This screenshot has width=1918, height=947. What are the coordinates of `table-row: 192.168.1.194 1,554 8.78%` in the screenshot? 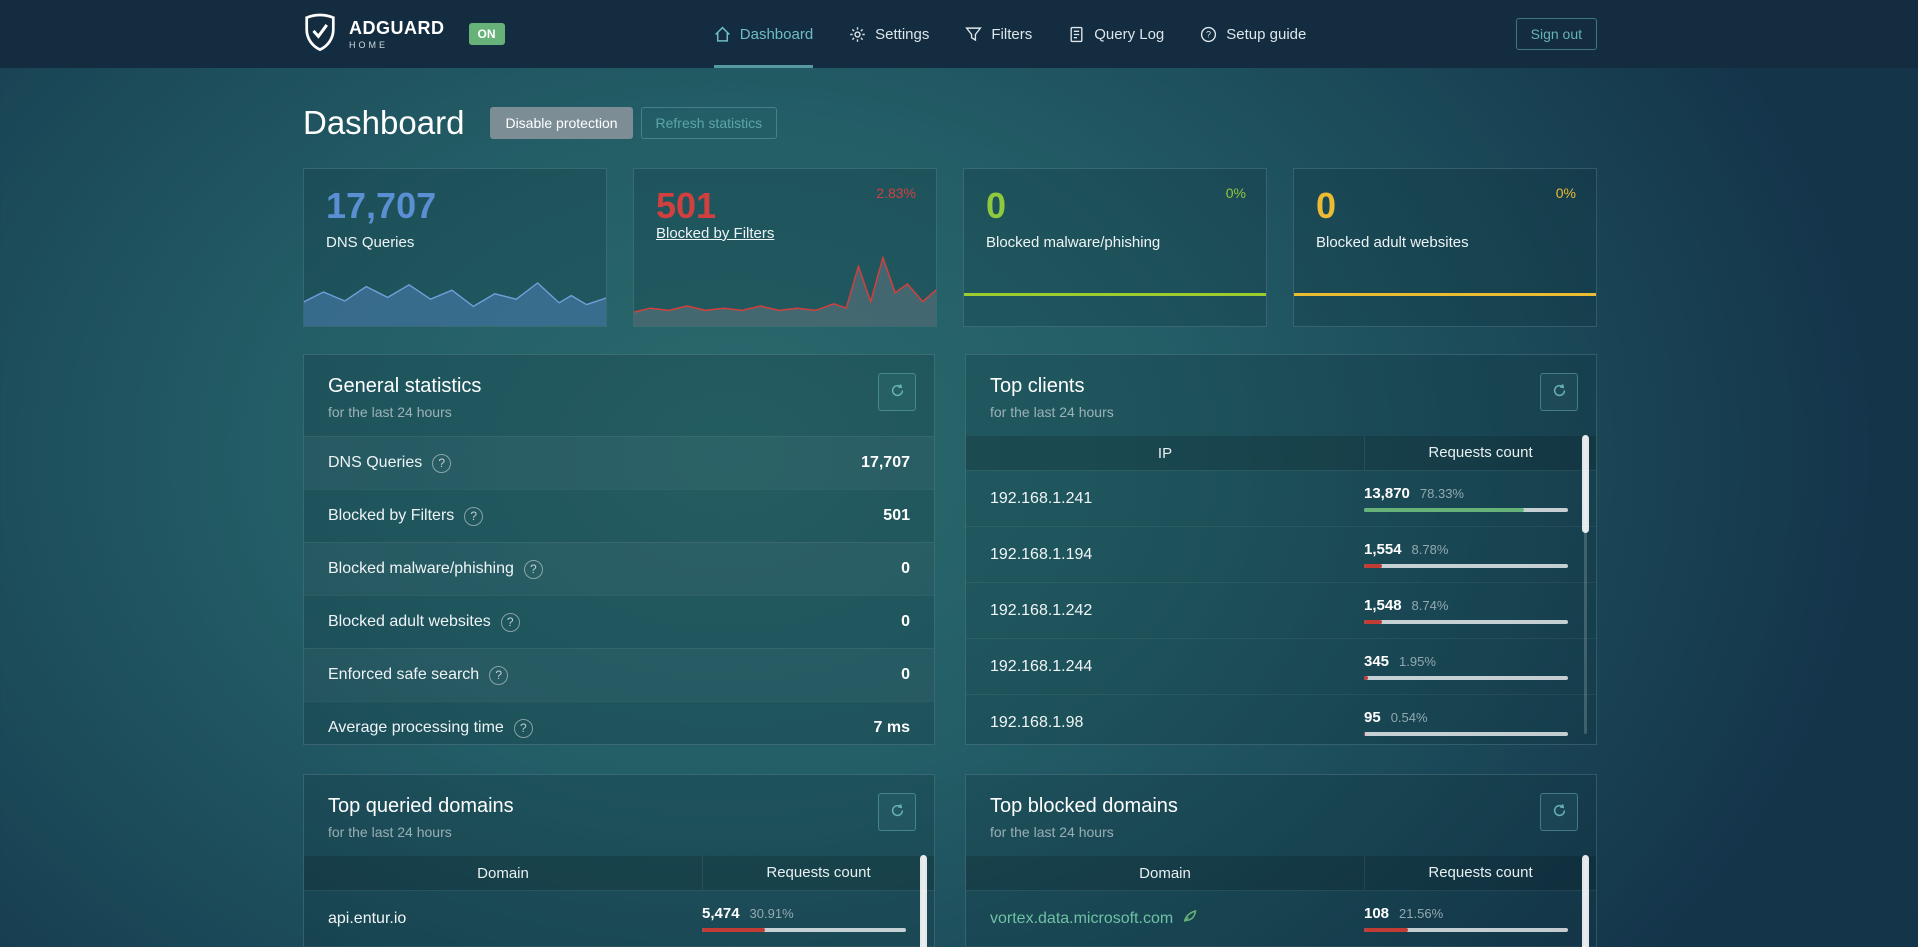 It's located at (1281, 554).